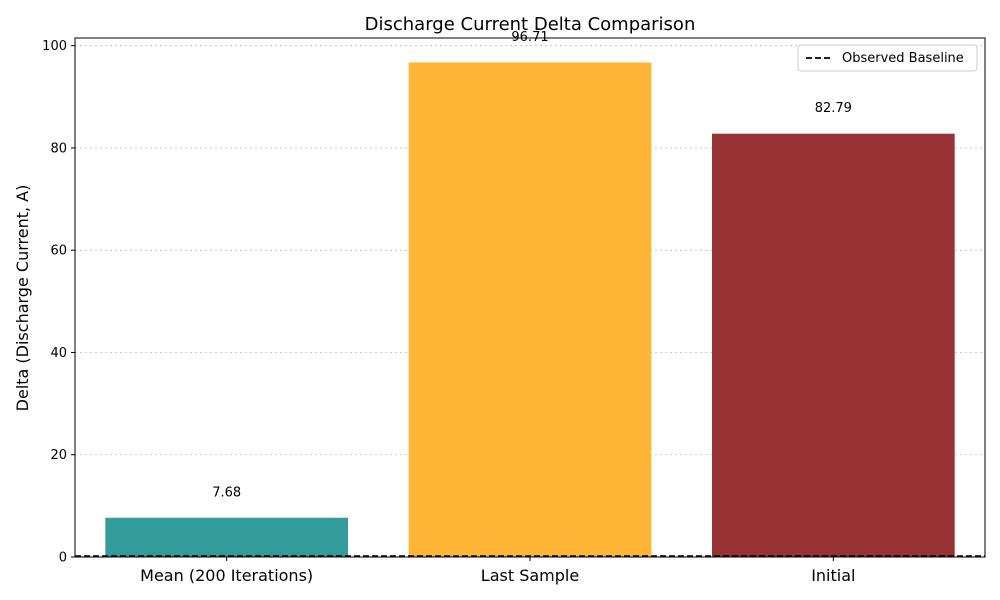 The image size is (1000, 600). What do you see at coordinates (226, 492) in the screenshot?
I see `data-label: 7.68` at bounding box center [226, 492].